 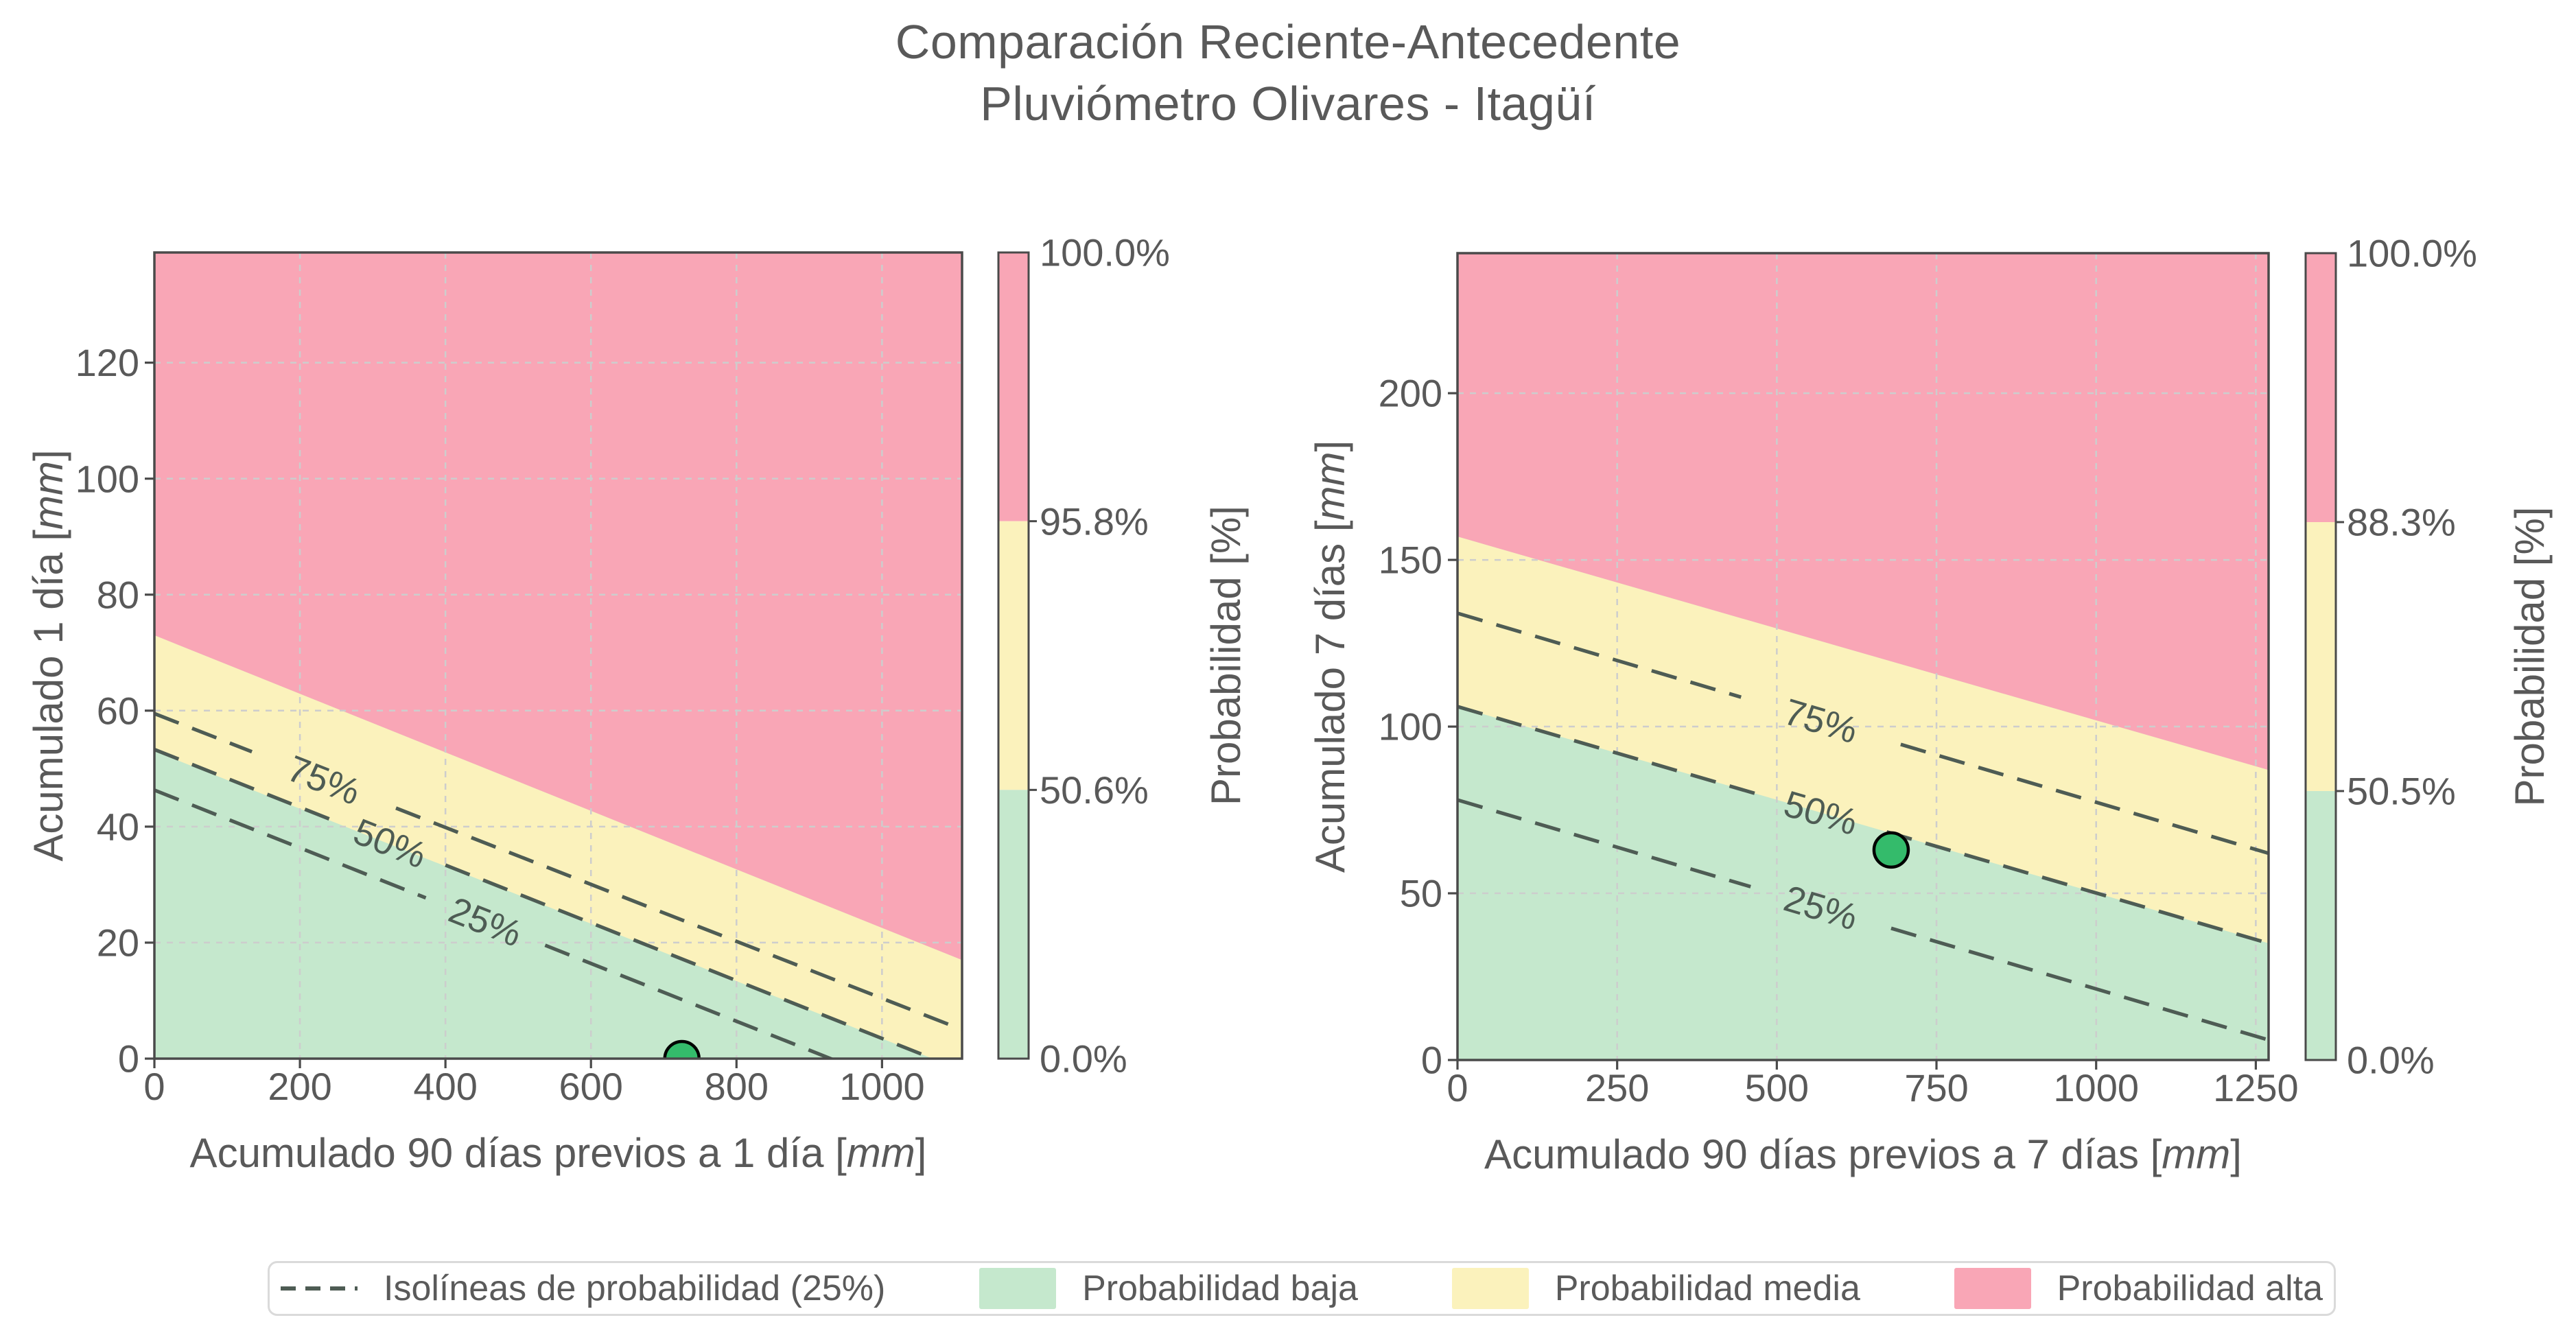 What do you see at coordinates (2256, 1087) in the screenshot?
I see `x-tick-label: 1250` at bounding box center [2256, 1087].